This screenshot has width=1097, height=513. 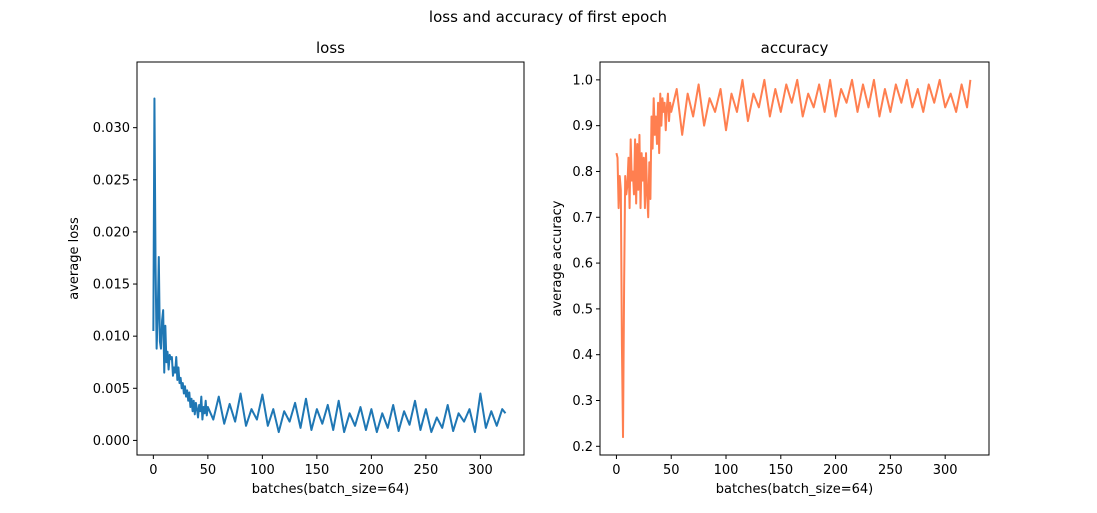 I want to click on loss-title: loss, so click(x=330, y=48).